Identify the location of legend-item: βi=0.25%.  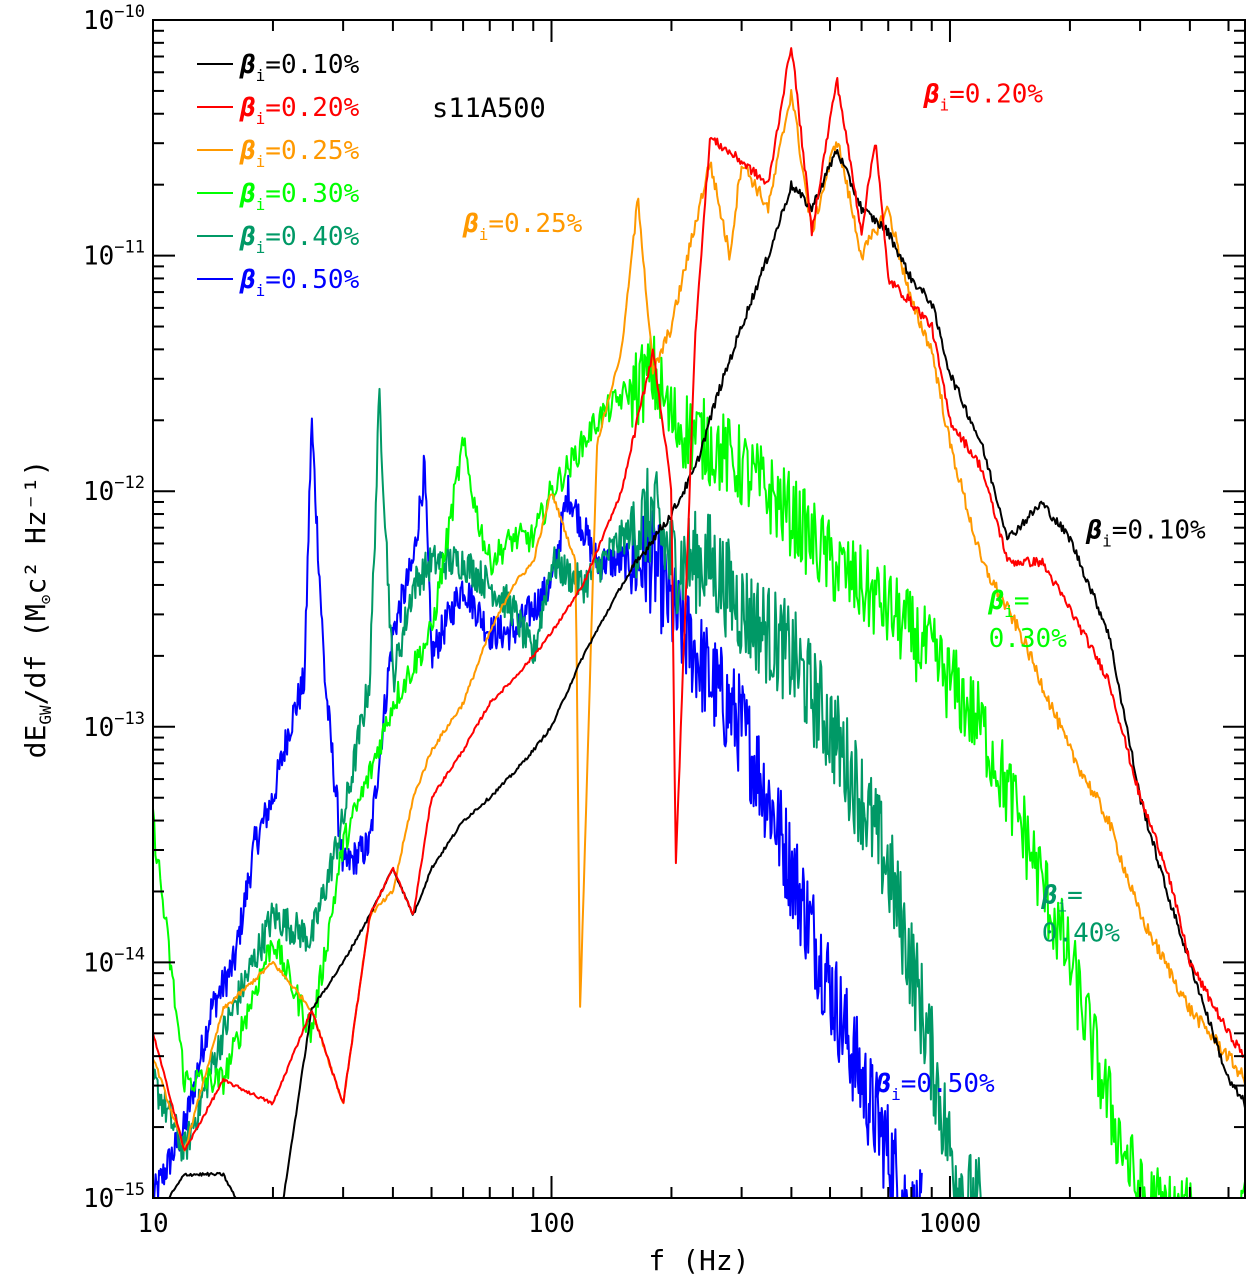
(299, 153).